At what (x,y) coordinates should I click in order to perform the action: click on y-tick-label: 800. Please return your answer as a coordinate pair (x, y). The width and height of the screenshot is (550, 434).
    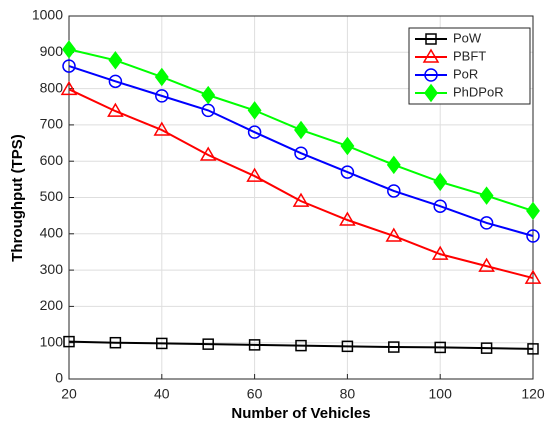
    Looking at the image, I should click on (52, 87).